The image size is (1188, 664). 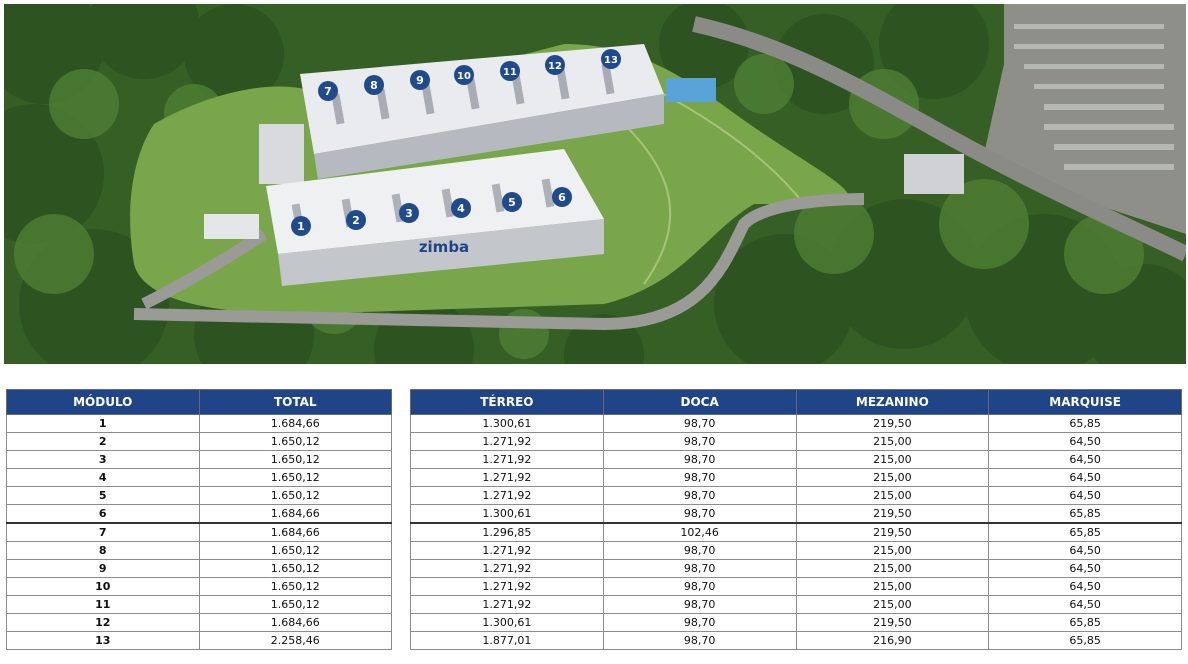 I want to click on svg-text: 12, so click(x=555, y=66).